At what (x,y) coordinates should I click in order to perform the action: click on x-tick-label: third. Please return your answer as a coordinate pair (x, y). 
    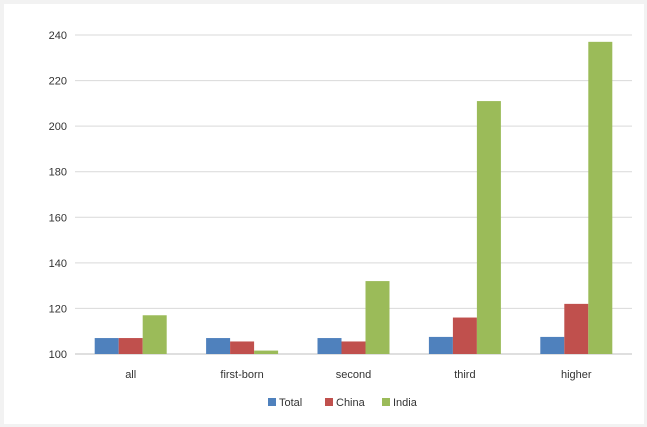
    Looking at the image, I should click on (464, 375).